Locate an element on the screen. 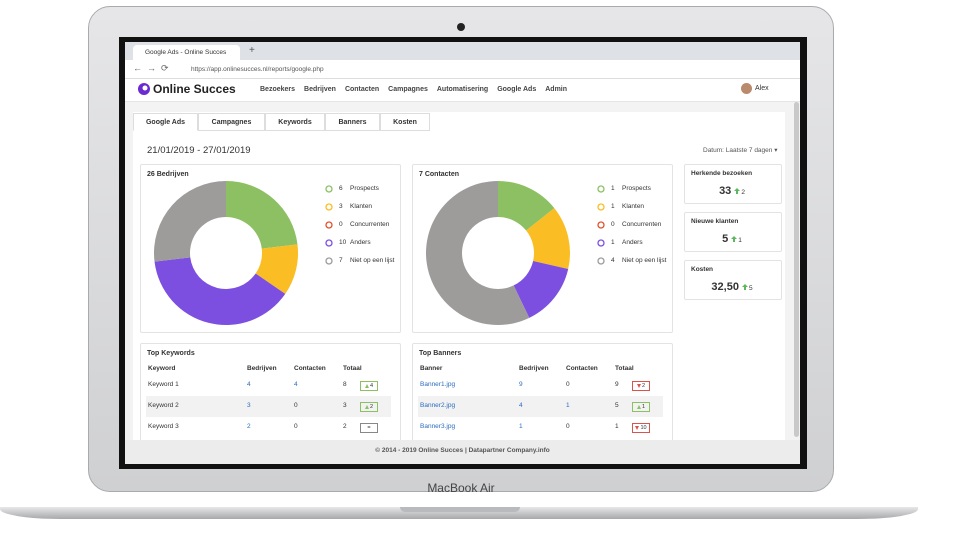 The image size is (960, 550). table-cell: 8 is located at coordinates (345, 384).